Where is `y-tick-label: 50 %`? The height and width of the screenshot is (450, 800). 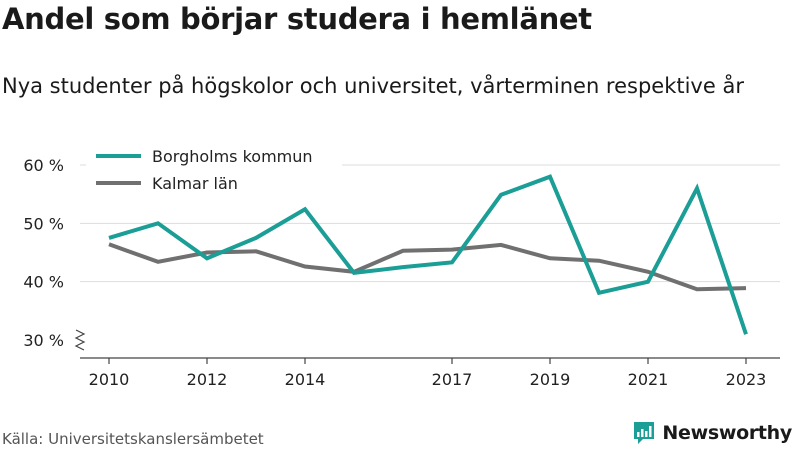 y-tick-label: 50 % is located at coordinates (43, 223).